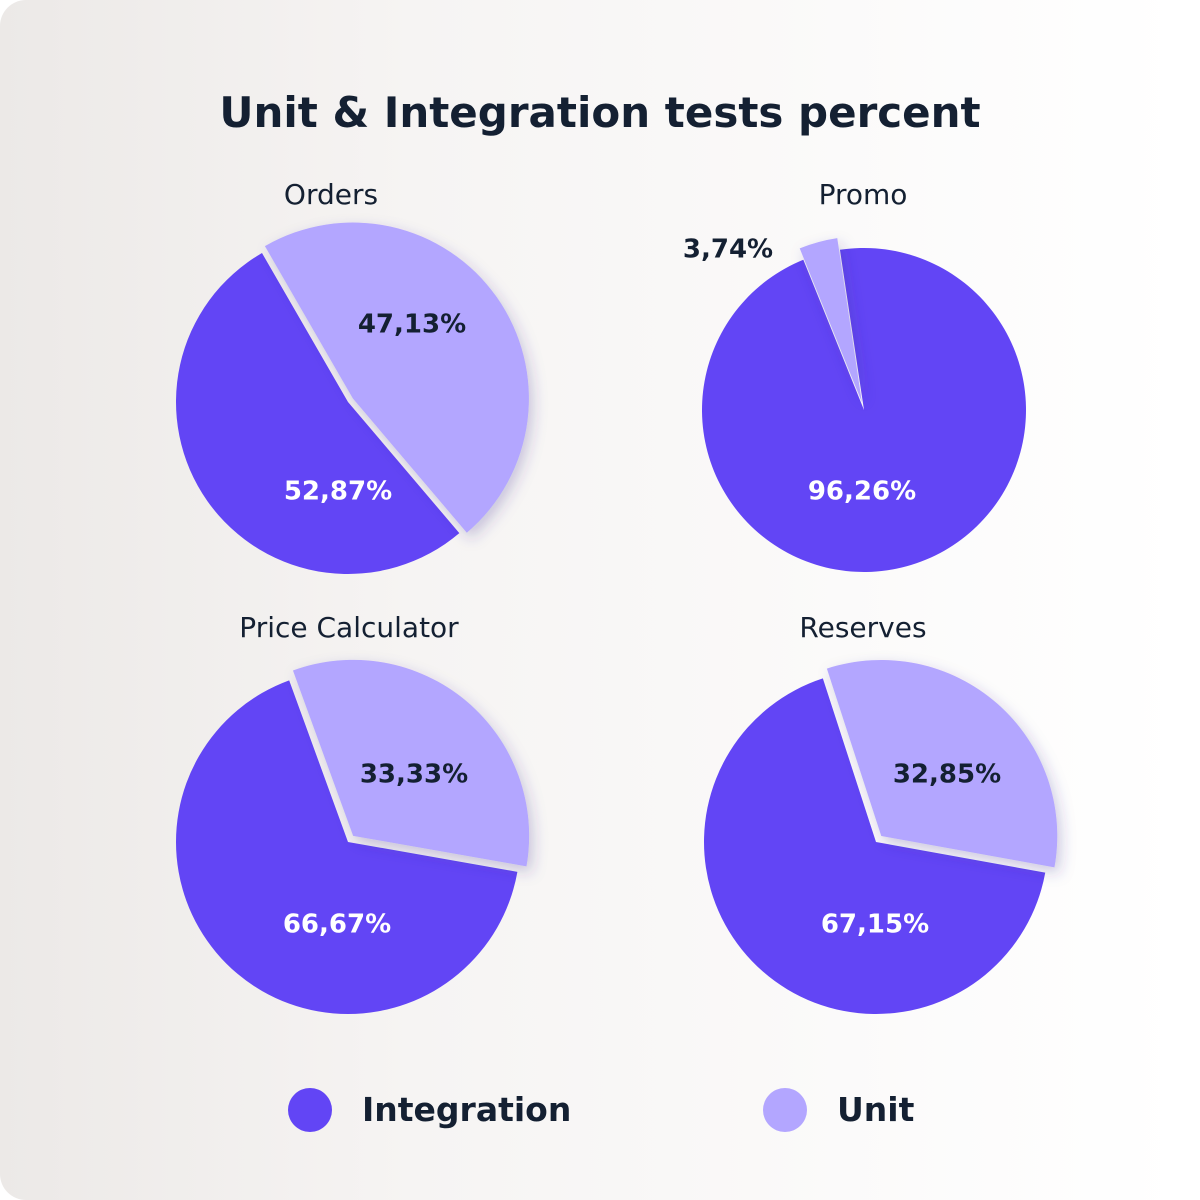 The image size is (1200, 1200). I want to click on data-label-integration: 52,87%, so click(338, 492).